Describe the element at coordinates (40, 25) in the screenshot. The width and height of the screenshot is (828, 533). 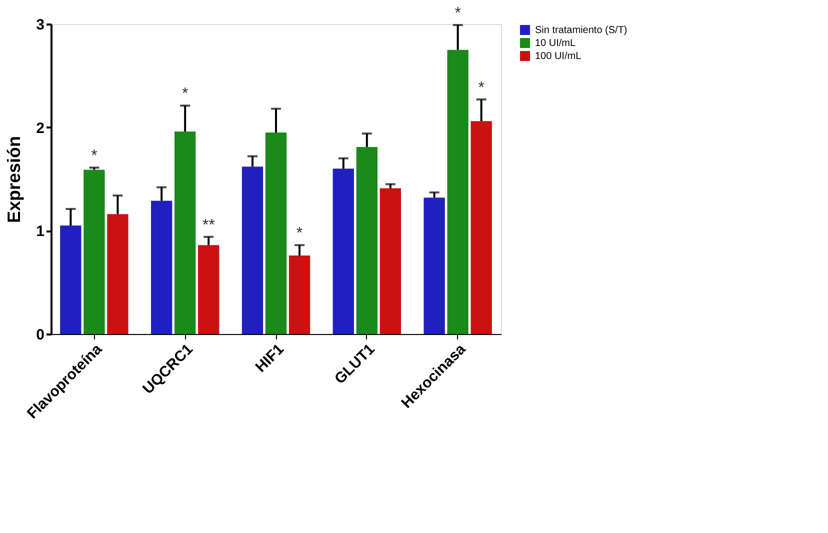
I see `y-tick-label: 3` at that location.